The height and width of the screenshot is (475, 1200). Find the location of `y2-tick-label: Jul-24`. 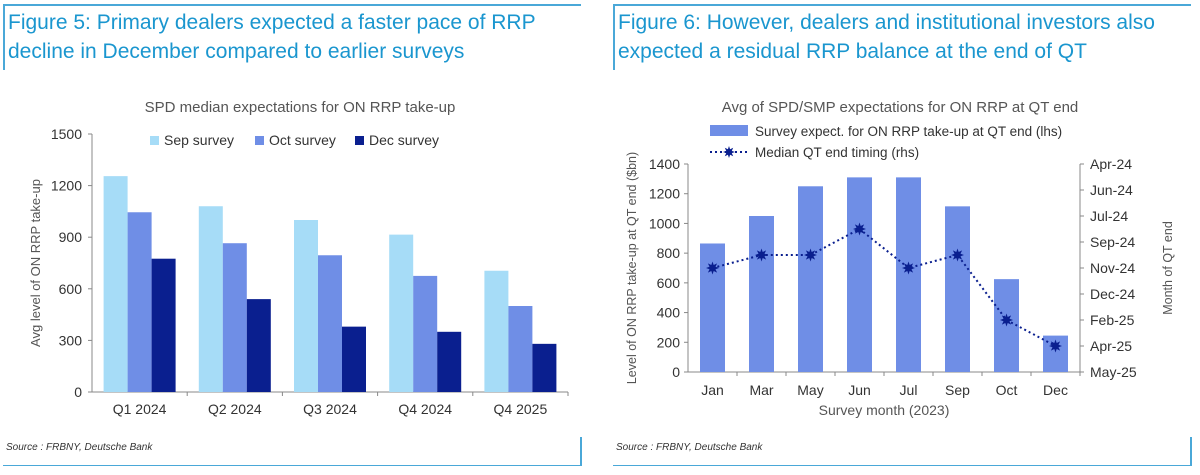

y2-tick-label: Jul-24 is located at coordinates (1109, 216).